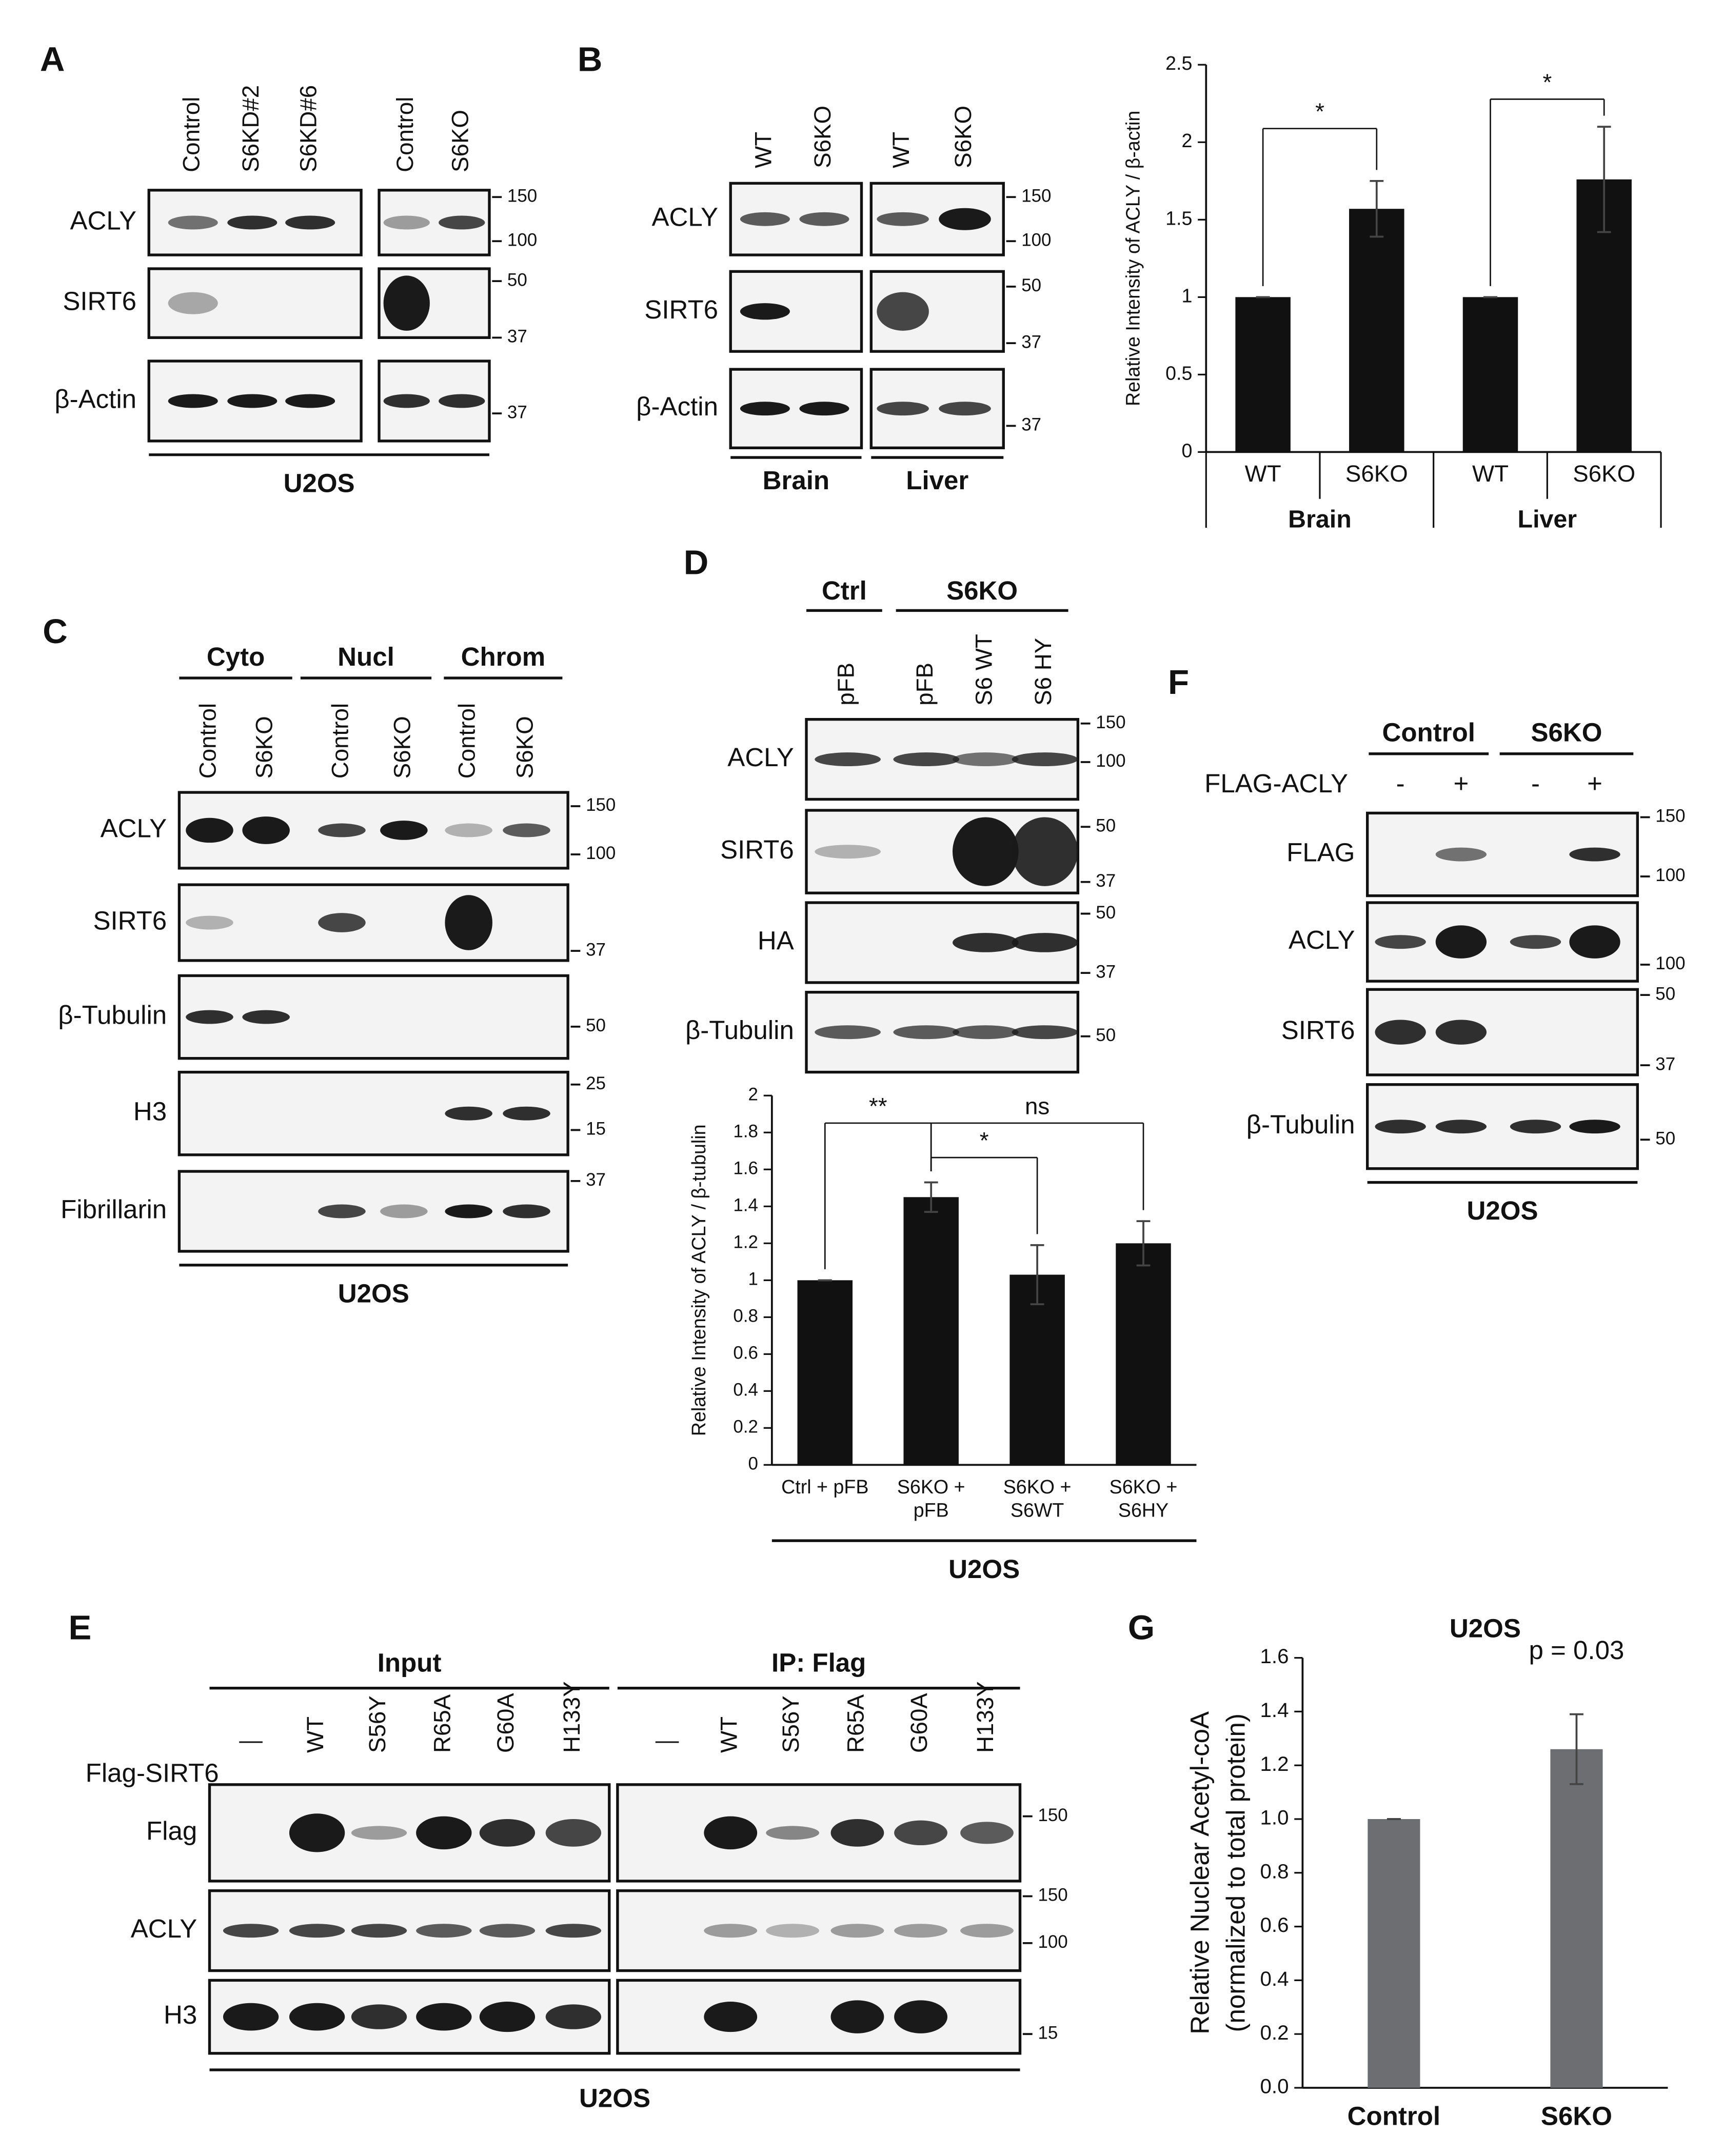 This screenshot has width=1723, height=2156. What do you see at coordinates (791, 1724) in the screenshot?
I see `lane-label: S56Y` at bounding box center [791, 1724].